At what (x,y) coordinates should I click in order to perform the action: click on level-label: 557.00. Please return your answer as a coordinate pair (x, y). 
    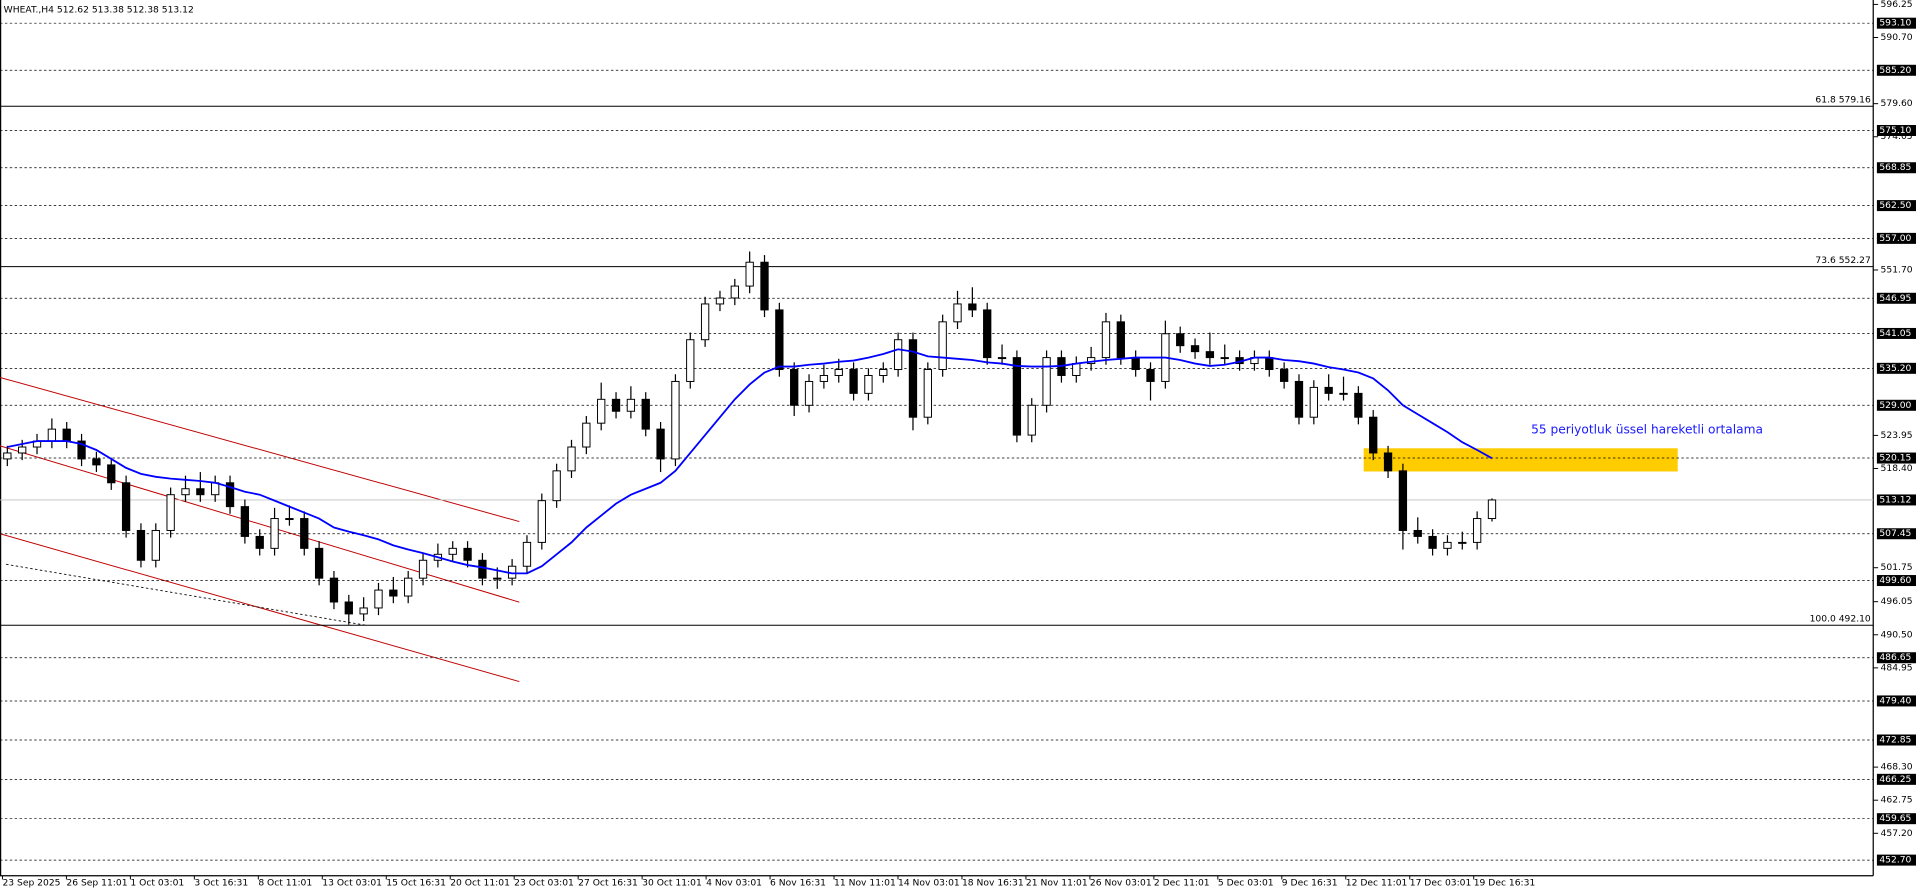
    Looking at the image, I should click on (1895, 238).